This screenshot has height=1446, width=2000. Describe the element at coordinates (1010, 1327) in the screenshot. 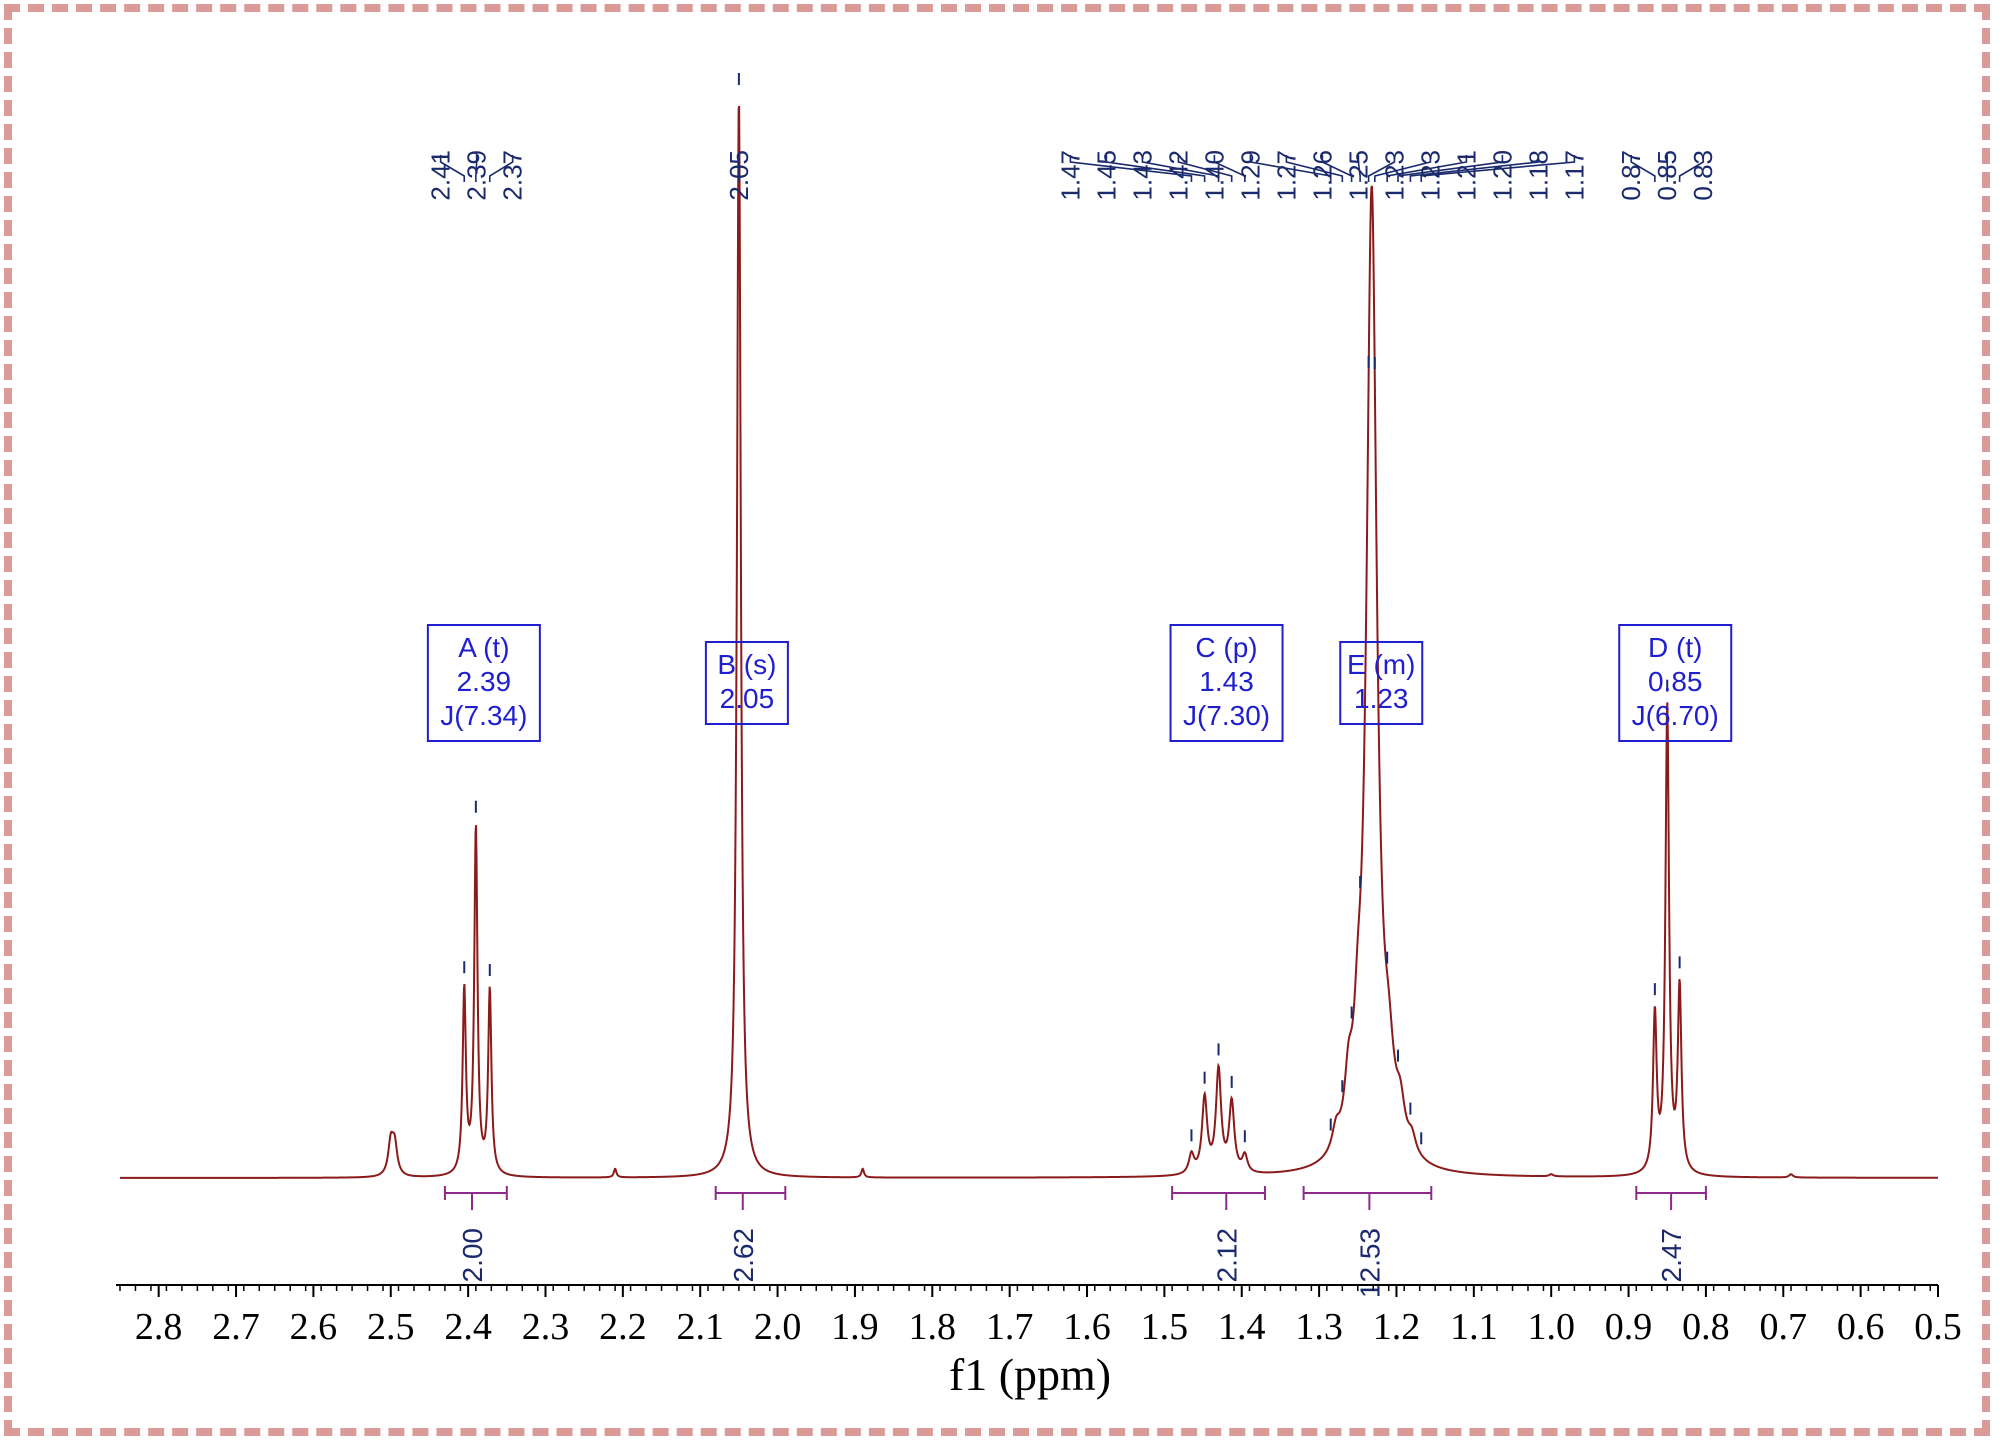

I see `x-tick-label: 1.7` at that location.